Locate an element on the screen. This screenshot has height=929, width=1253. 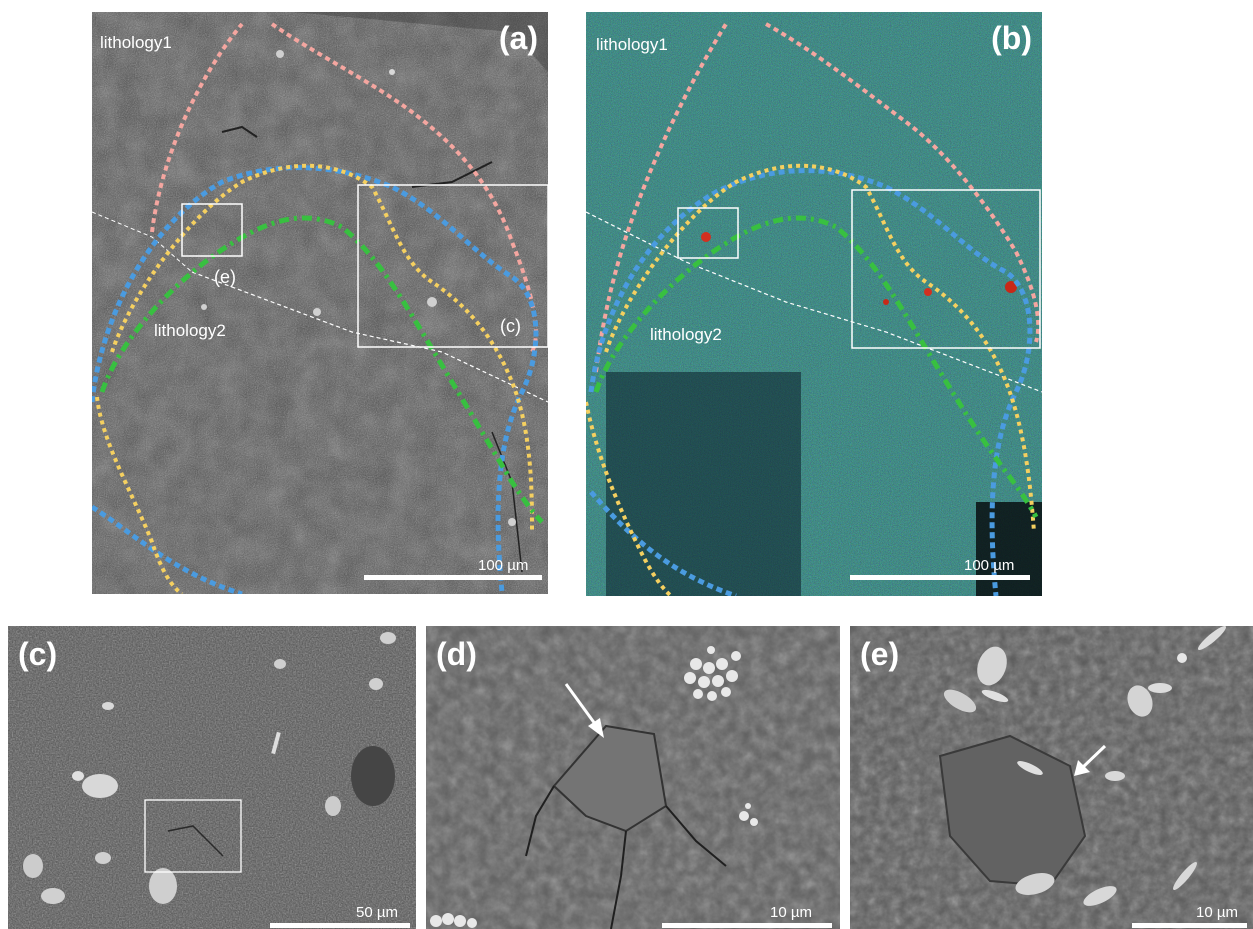
panel-a-box-c-label: (c) is located at coordinates (510, 326).